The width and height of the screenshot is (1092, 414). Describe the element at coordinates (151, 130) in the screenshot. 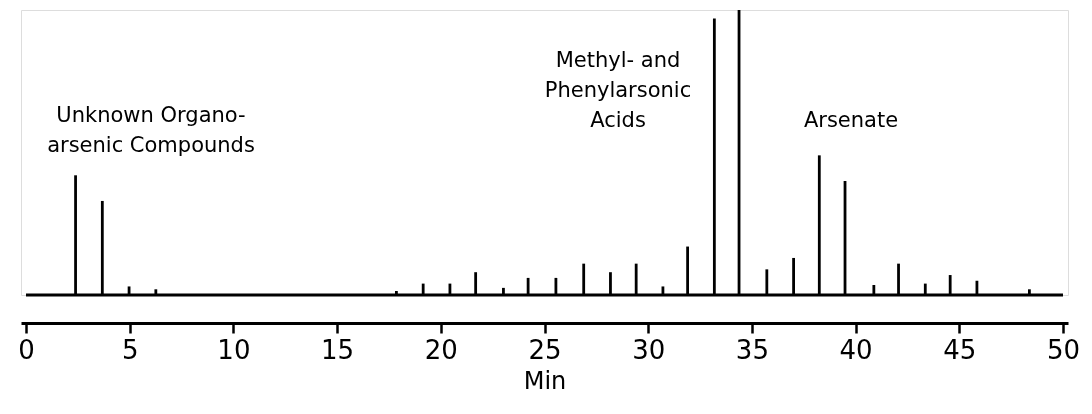

I see `annotation: Unknown Organo- arsenic Compounds` at that location.